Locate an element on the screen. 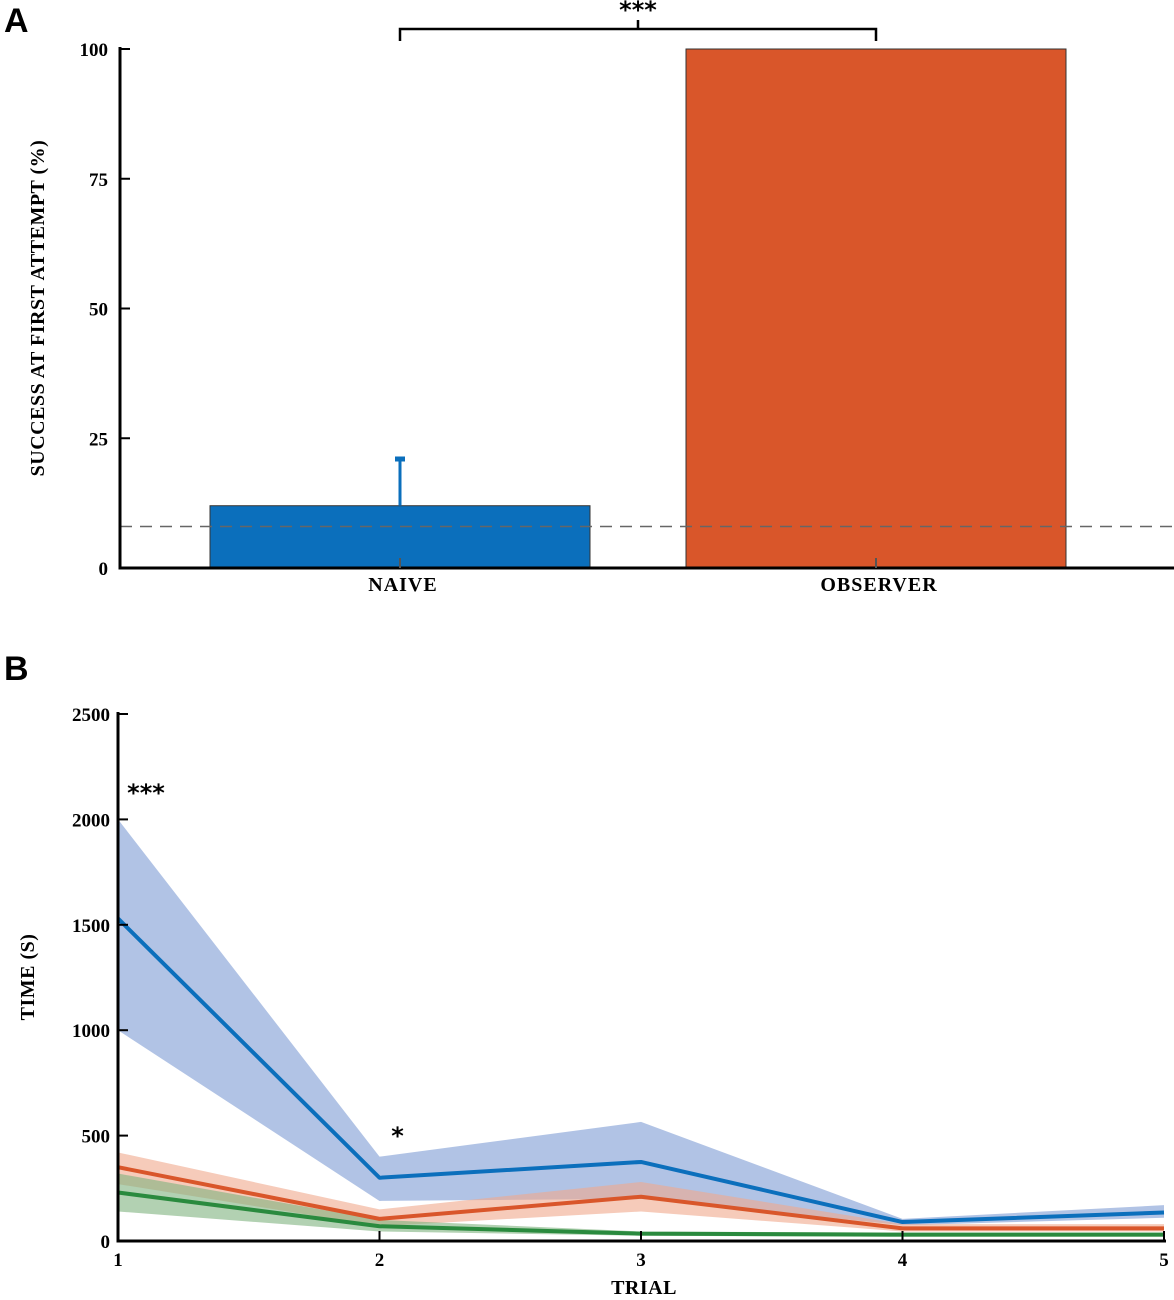 Image resolution: width=1174 pixels, height=1300 pixels. x-tick-label: 3 is located at coordinates (641, 1260).